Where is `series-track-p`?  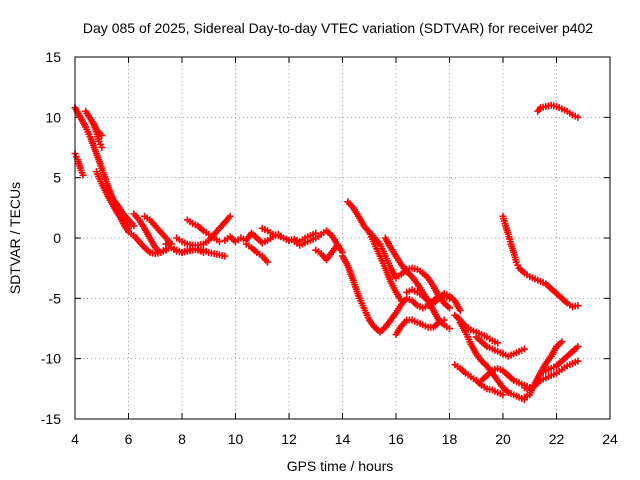 series-track-p is located at coordinates (326, 252).